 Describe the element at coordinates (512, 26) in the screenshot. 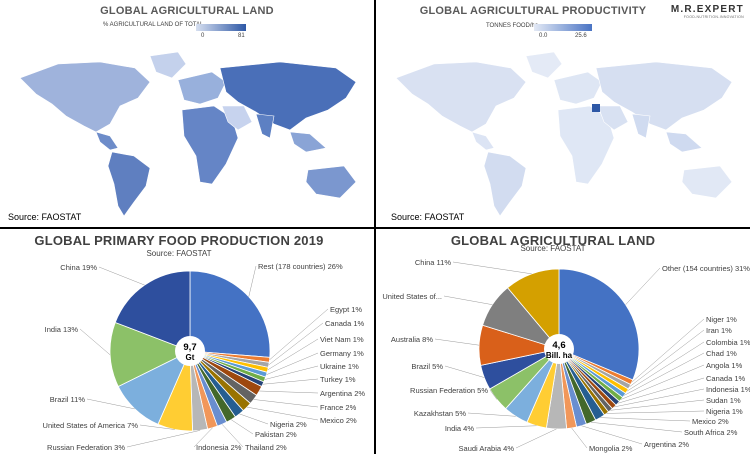

I see `legend-title: TONNES FOOD/ha` at that location.